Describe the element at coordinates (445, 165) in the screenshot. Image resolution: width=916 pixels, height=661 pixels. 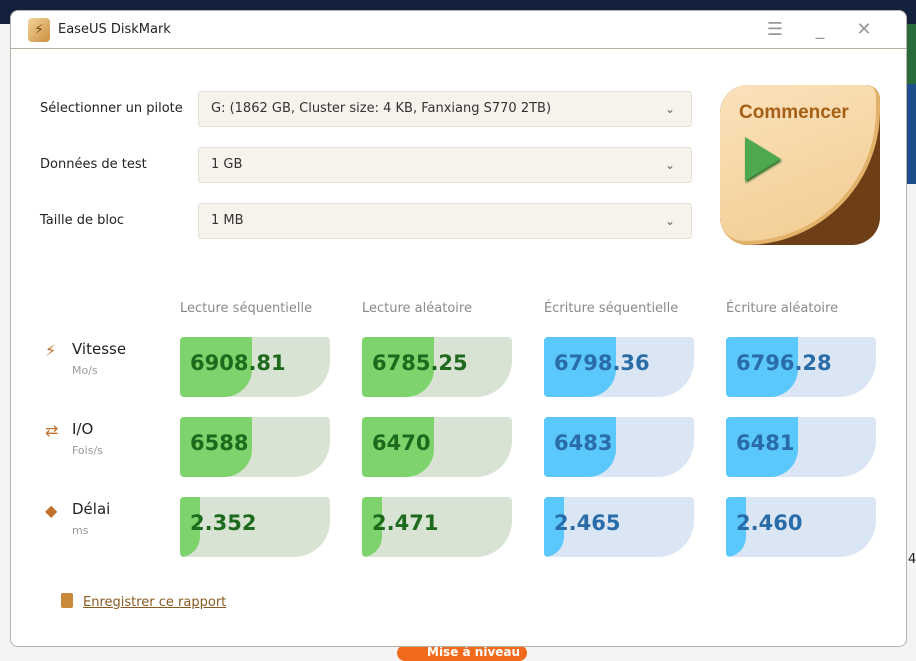
I see `setting-select: 1 GB ⌄` at that location.